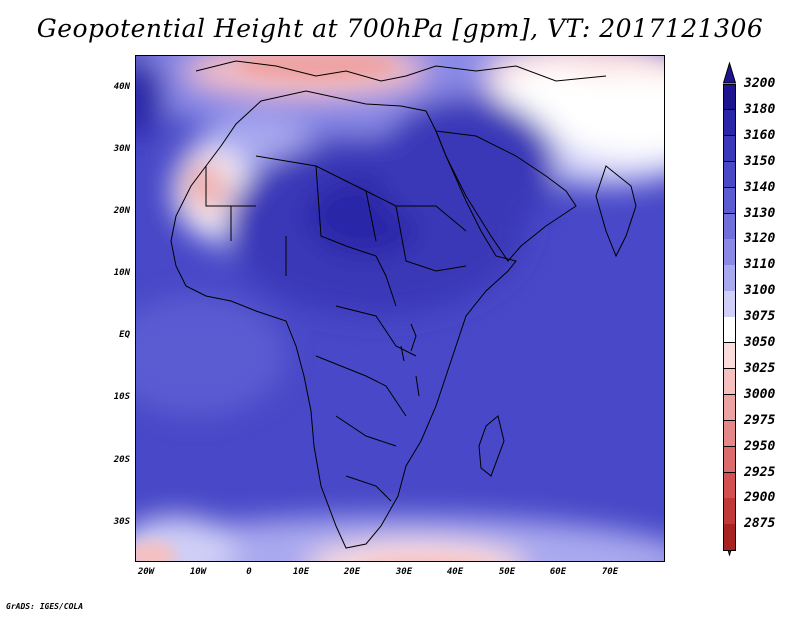 The image size is (800, 618). What do you see at coordinates (616, 211) in the screenshot?
I see `india-coastline` at bounding box center [616, 211].